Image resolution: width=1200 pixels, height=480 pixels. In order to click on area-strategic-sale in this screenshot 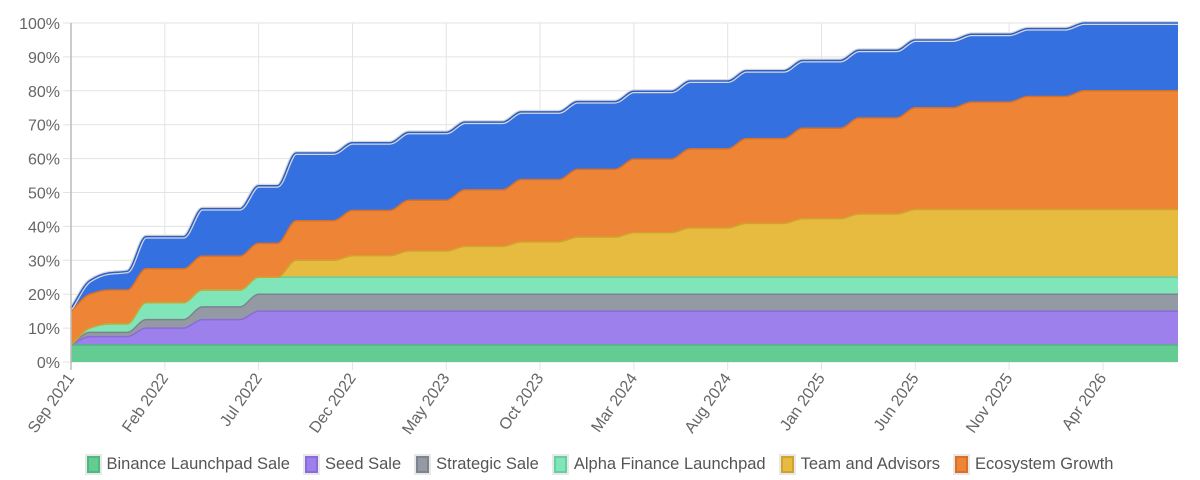, I will do `click(624, 320)`.